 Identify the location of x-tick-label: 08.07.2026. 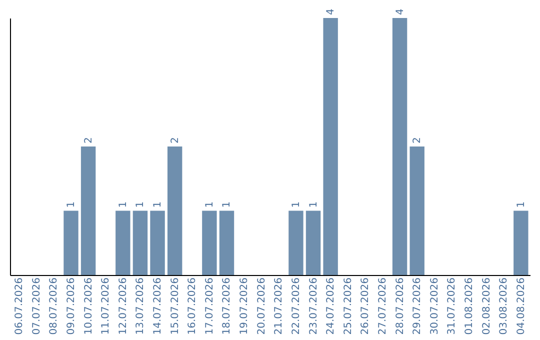
(54, 306).